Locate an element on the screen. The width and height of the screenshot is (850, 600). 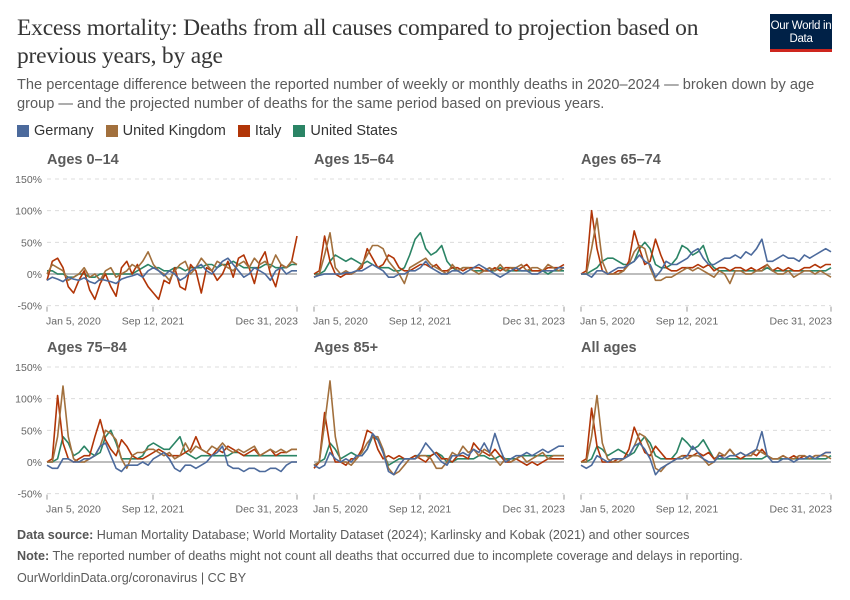
legend-swatch-united-kingdom is located at coordinates (111, 131).